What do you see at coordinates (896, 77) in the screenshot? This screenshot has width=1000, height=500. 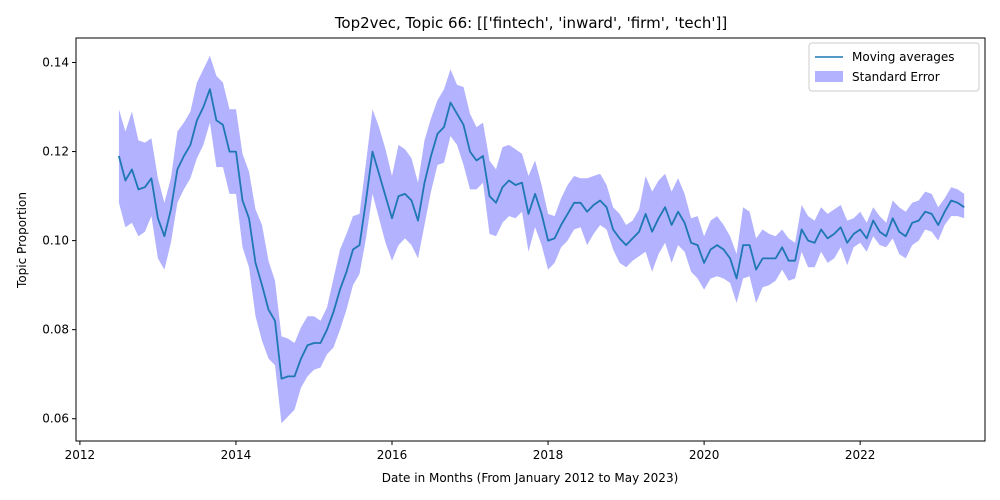 I see `legend-label-standard-error: Standard Error` at bounding box center [896, 77].